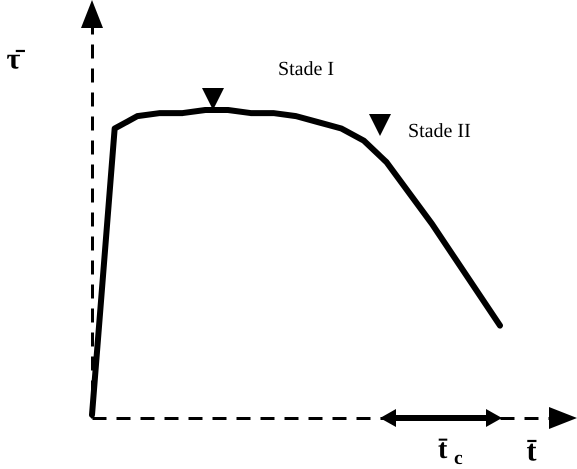 The width and height of the screenshot is (577, 469). I want to click on text: Stade I, so click(306, 69).